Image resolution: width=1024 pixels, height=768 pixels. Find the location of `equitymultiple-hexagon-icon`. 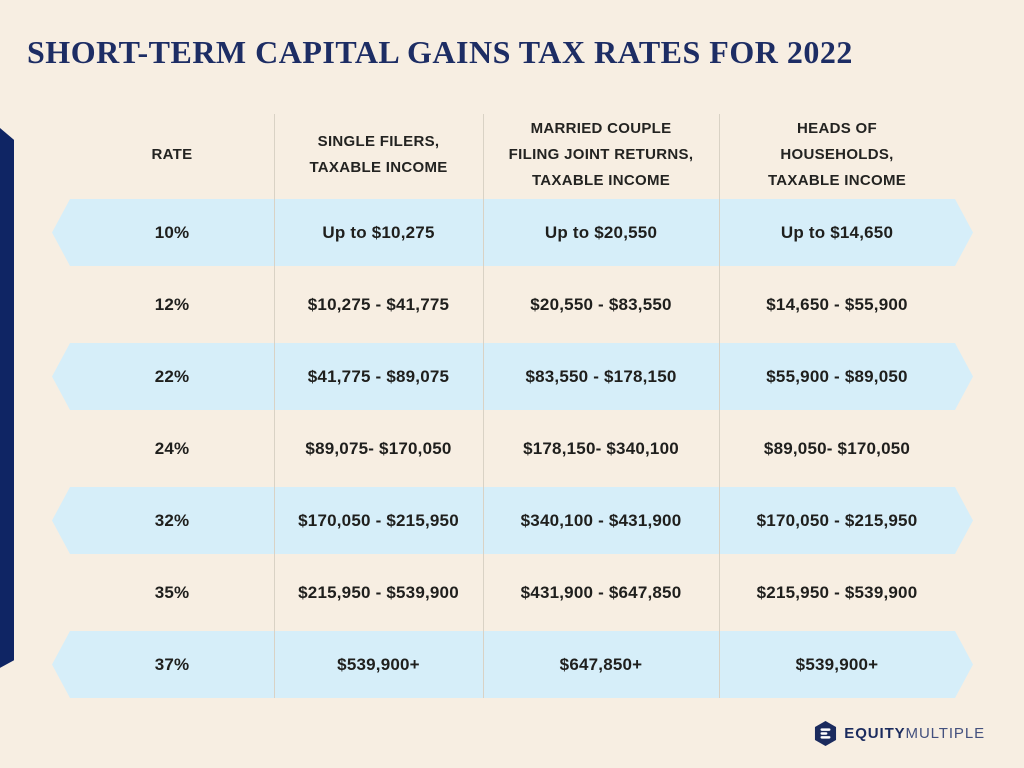

equitymultiple-hexagon-icon is located at coordinates (826, 733).